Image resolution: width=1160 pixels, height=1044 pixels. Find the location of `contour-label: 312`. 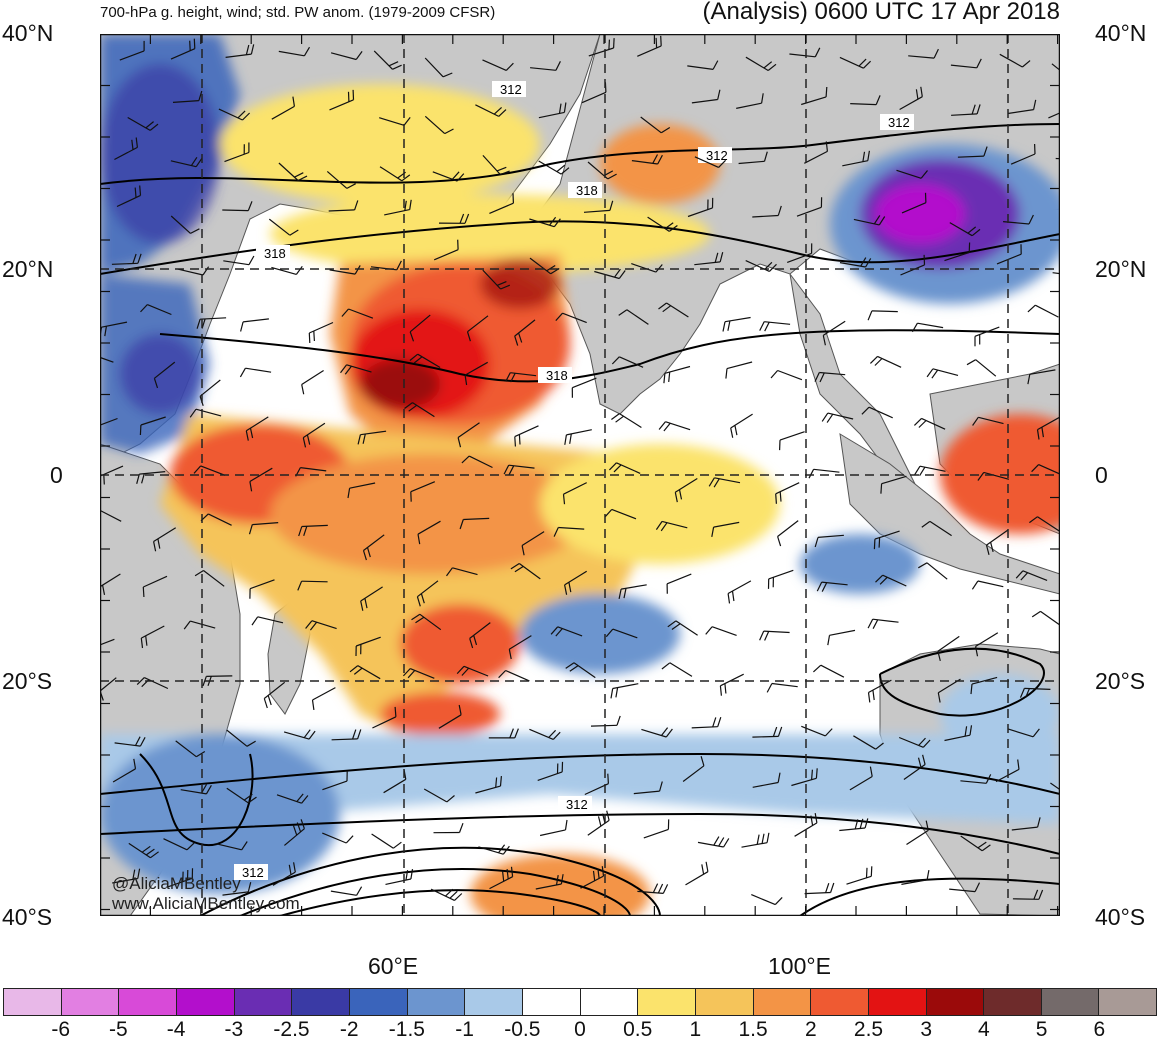

contour-label: 312 is located at coordinates (511, 89).